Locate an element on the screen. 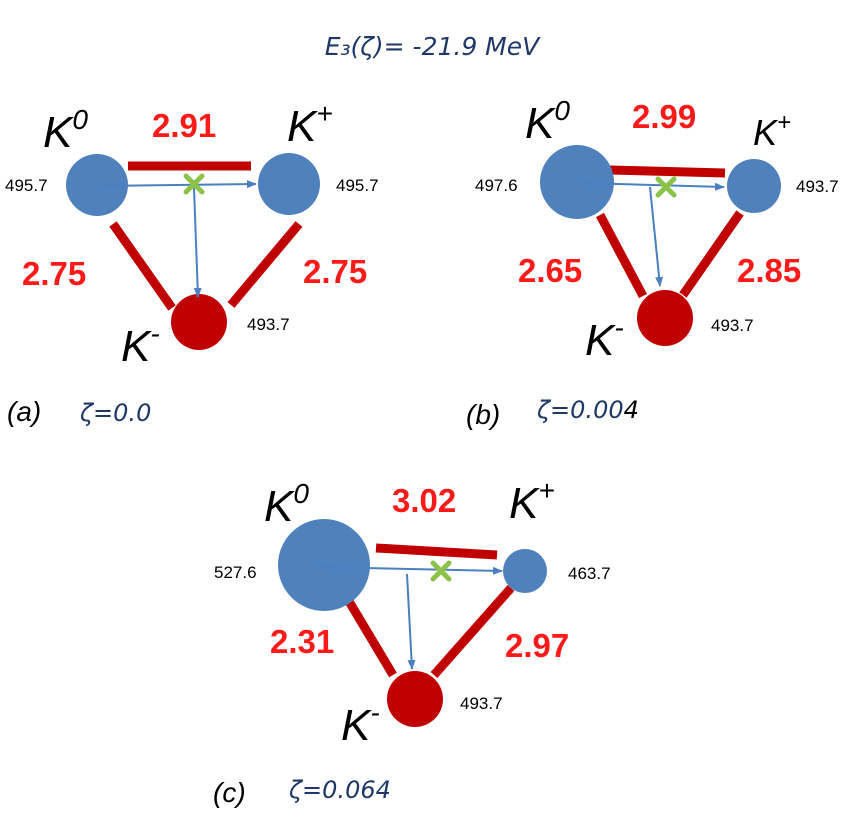  k0-mass-a: 495.7 is located at coordinates (26, 185).